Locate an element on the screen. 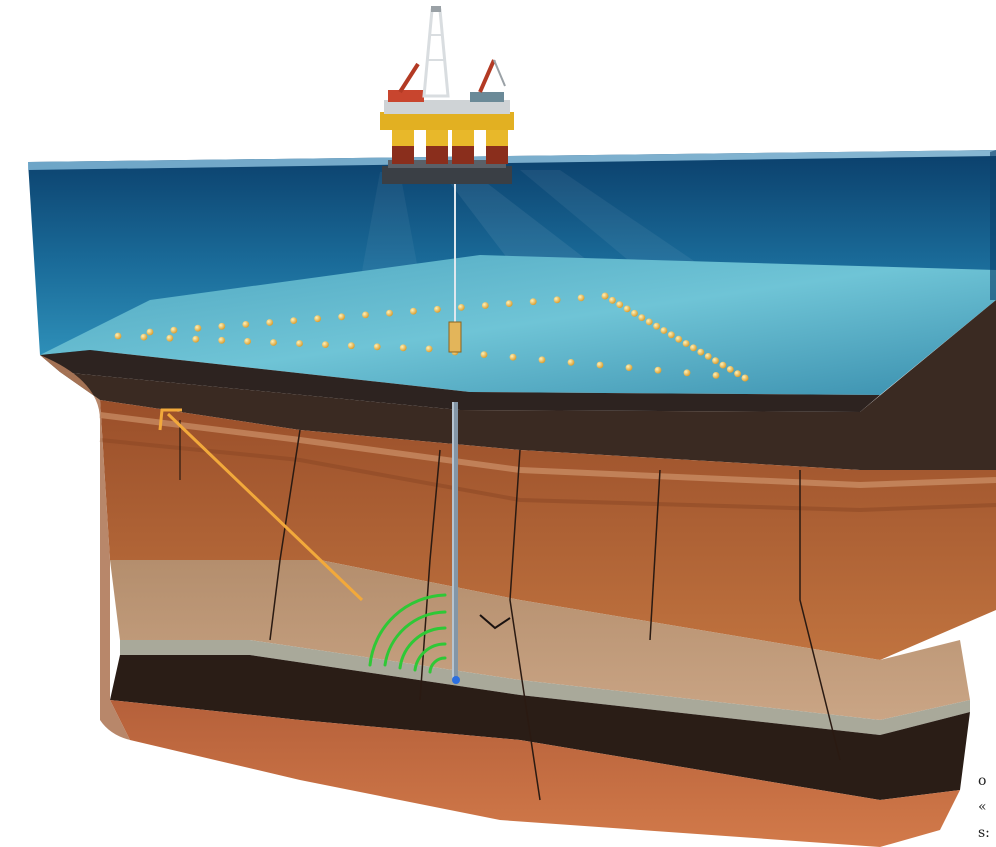  acoustic-wave-icon is located at coordinates (407, 633).